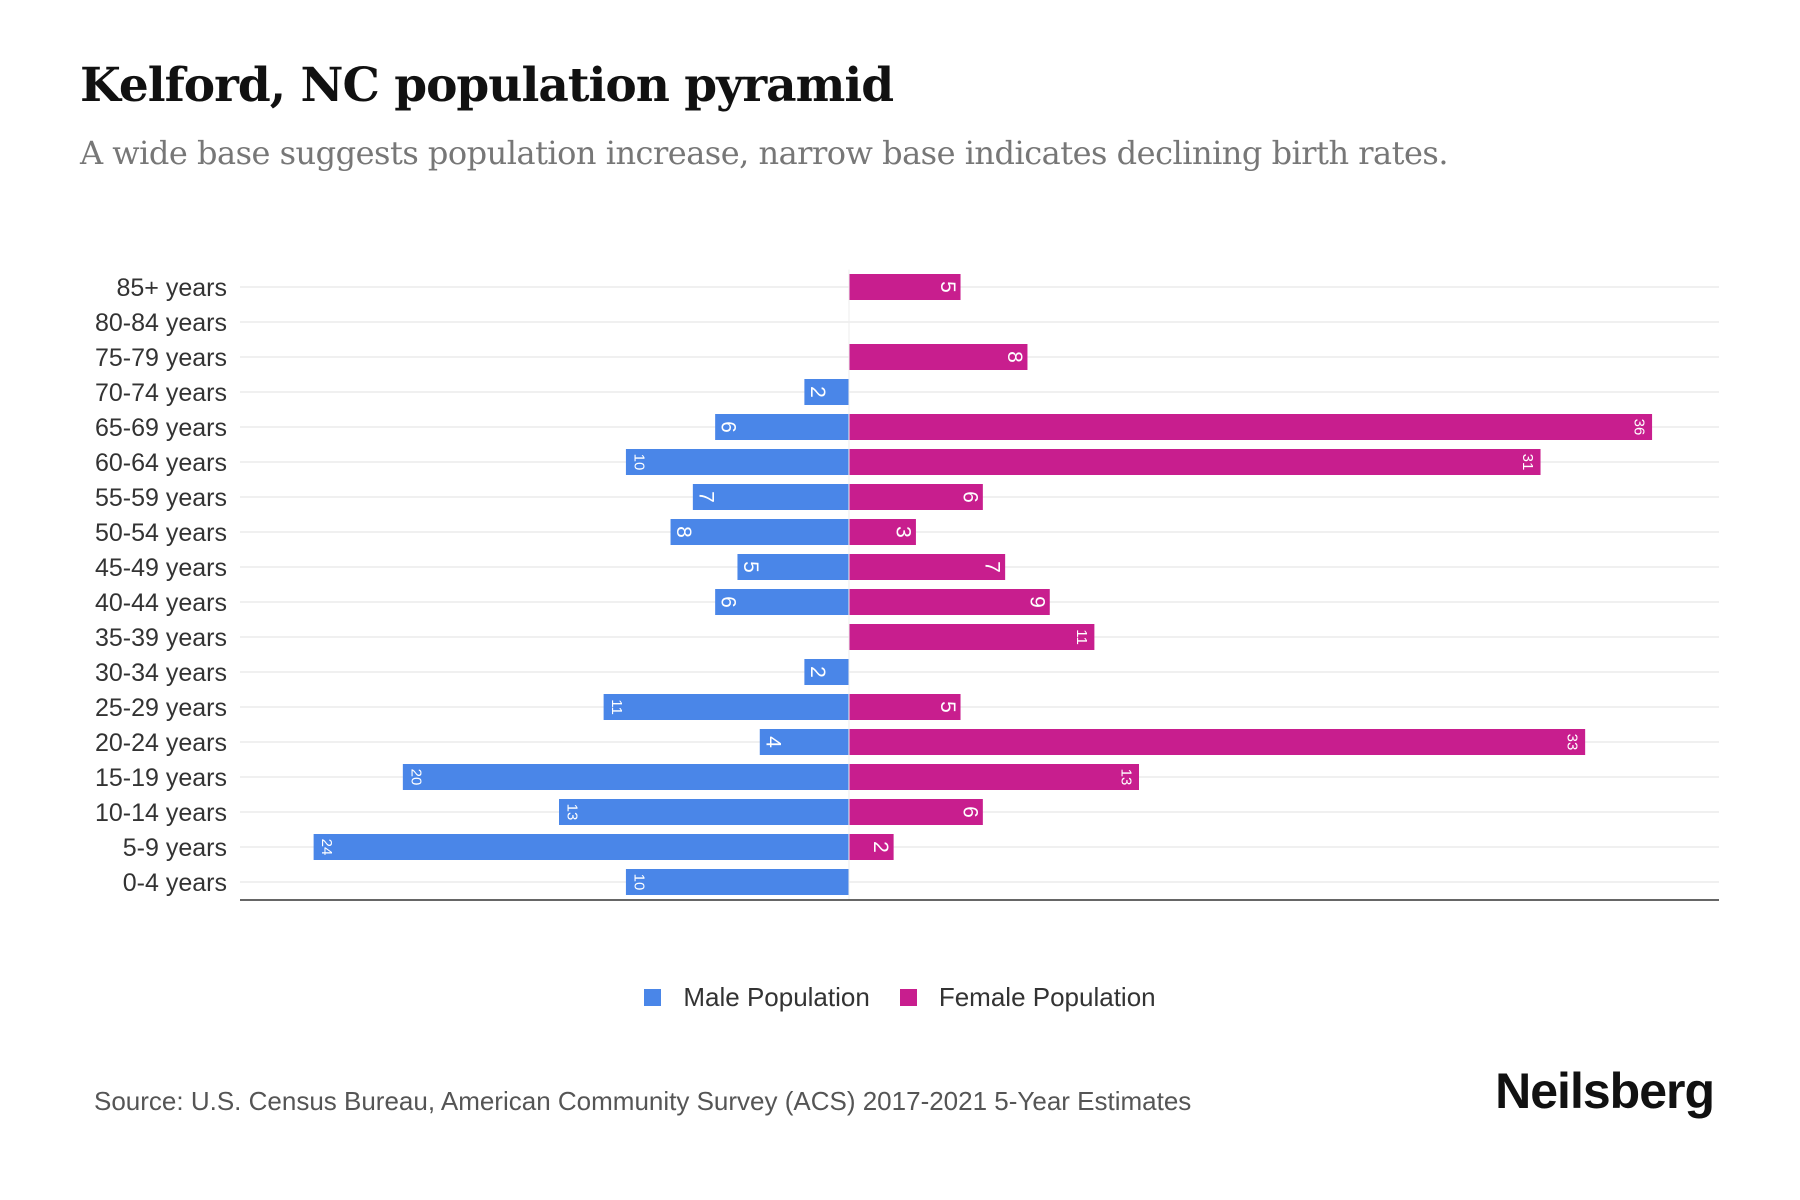  Describe the element at coordinates (1036, 602) in the screenshot. I see `data-label: 9` at that location.